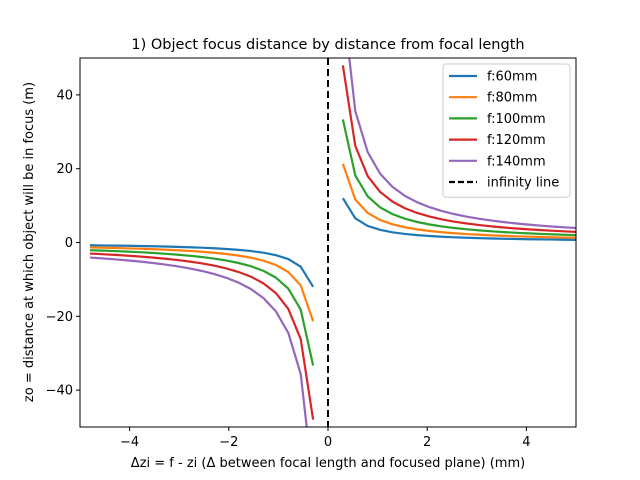  I want to click on series-line-f-80mm-right, so click(458, 201).